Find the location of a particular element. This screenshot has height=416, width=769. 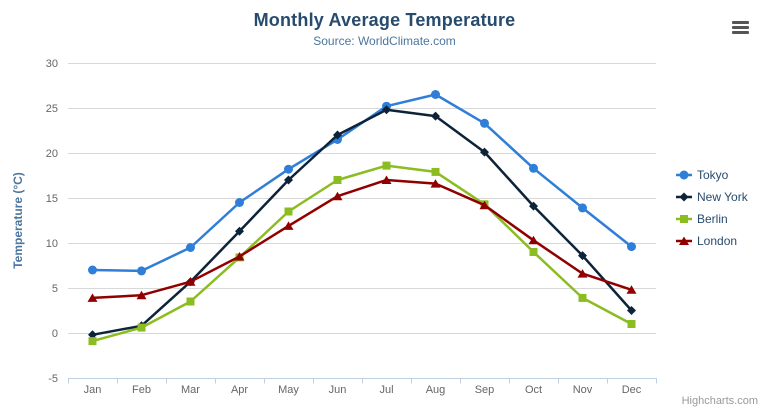

data-point-new-york-jul is located at coordinates (386, 110).